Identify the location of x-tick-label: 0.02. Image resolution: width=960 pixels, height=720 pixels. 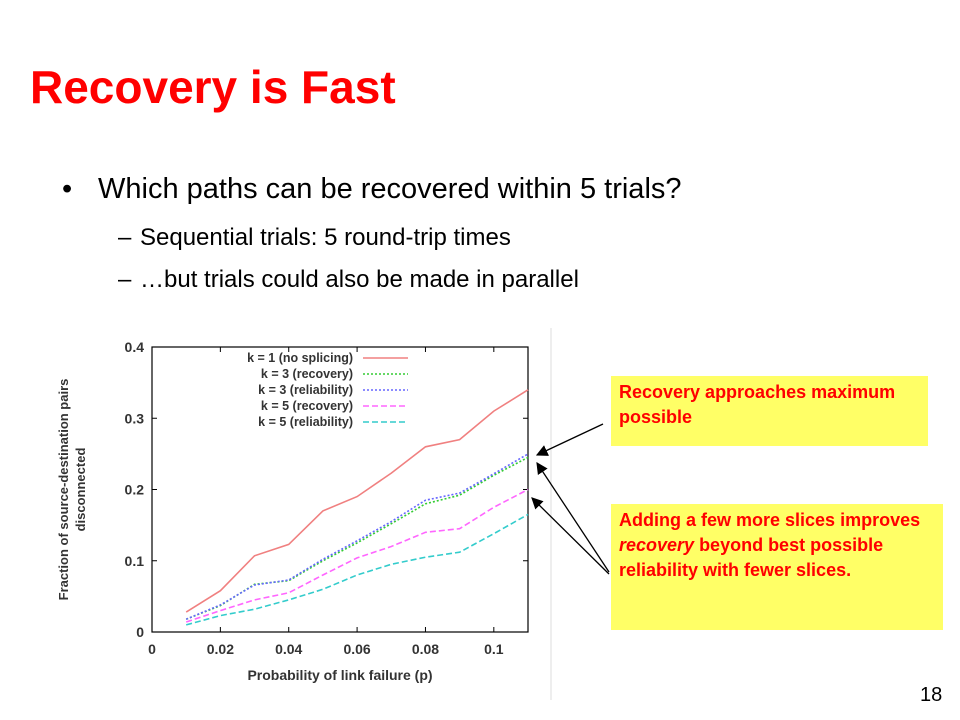
(220, 649).